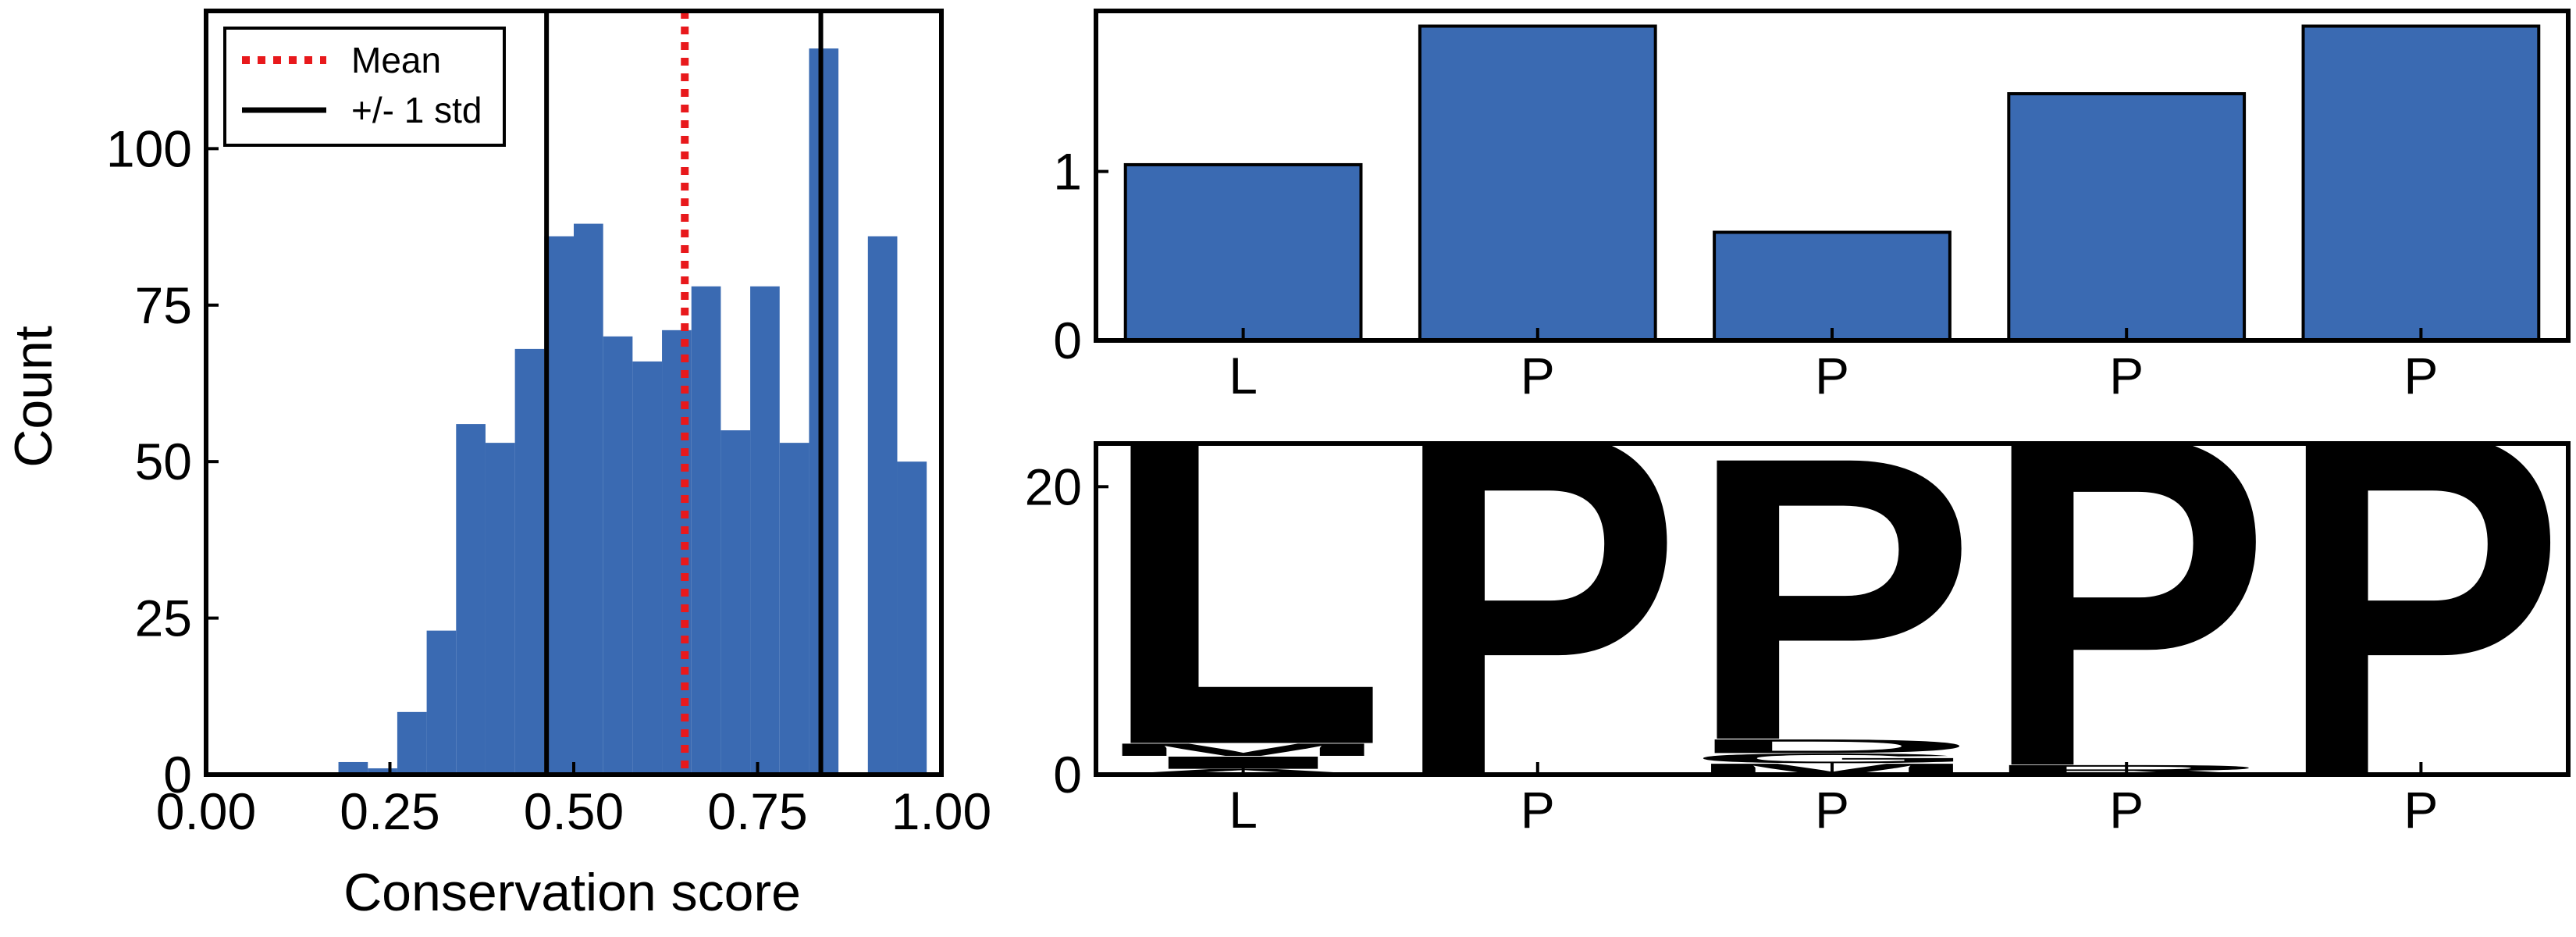 The height and width of the screenshot is (937, 2576). What do you see at coordinates (396, 60) in the screenshot?
I see `legend-mean-label: Mean` at bounding box center [396, 60].